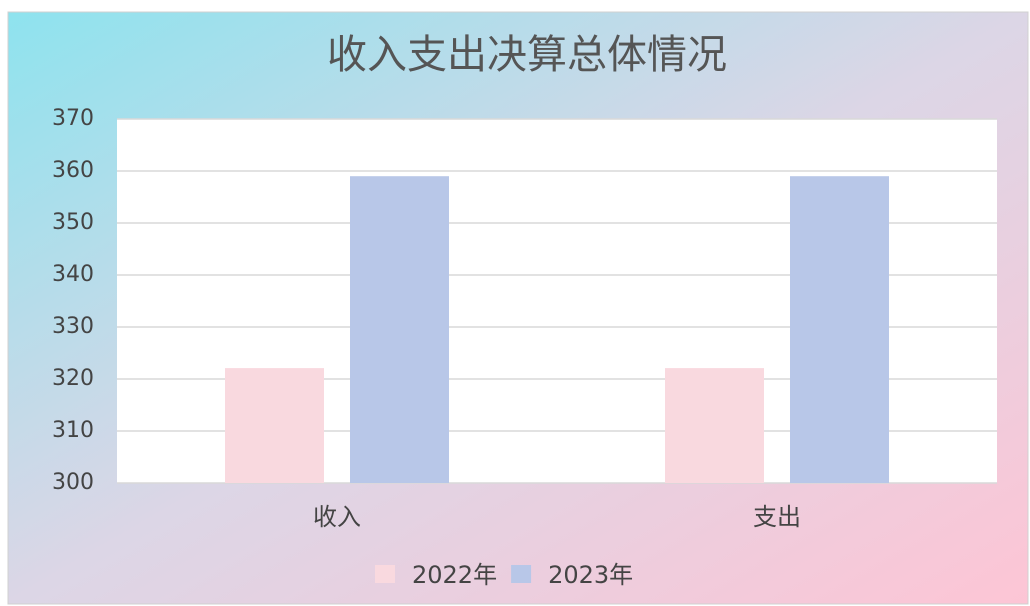  I want to click on legend-label: 2023年, so click(590, 575).